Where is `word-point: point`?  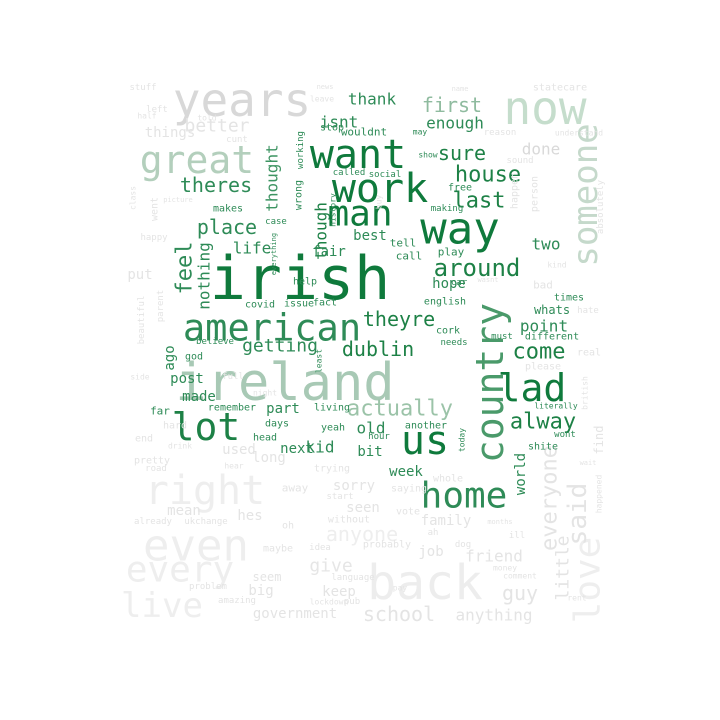 word-point: point is located at coordinates (544, 326).